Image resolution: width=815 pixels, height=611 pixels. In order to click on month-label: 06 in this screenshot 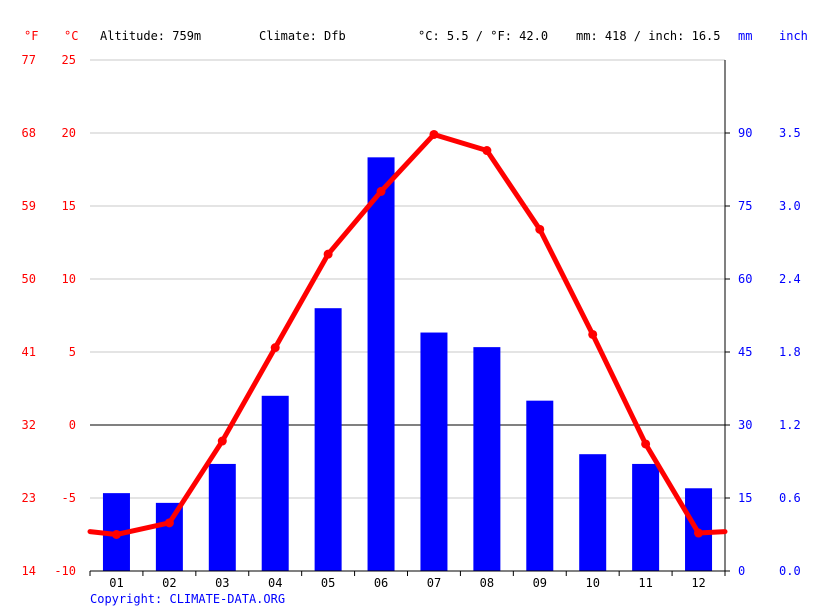, I will do `click(381, 583)`.